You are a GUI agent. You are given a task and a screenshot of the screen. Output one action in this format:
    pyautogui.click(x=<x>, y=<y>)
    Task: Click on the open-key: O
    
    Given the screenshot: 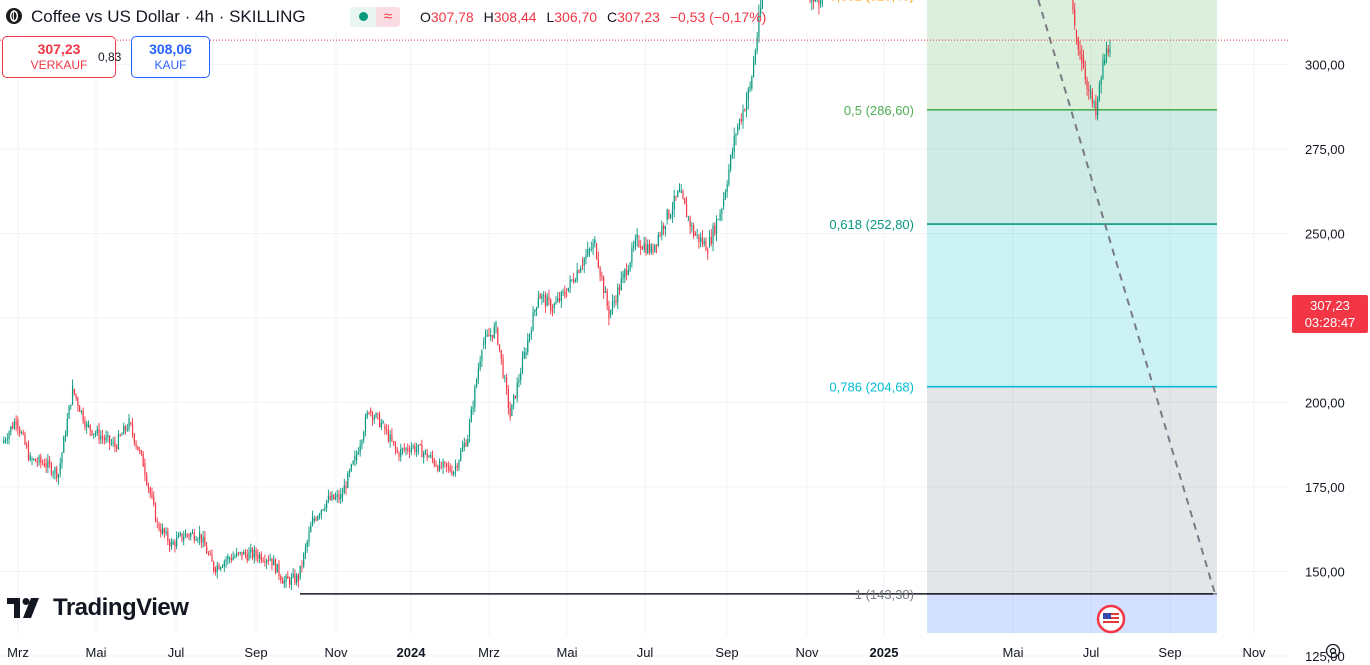 What is the action you would take?
    pyautogui.click(x=425, y=17)
    